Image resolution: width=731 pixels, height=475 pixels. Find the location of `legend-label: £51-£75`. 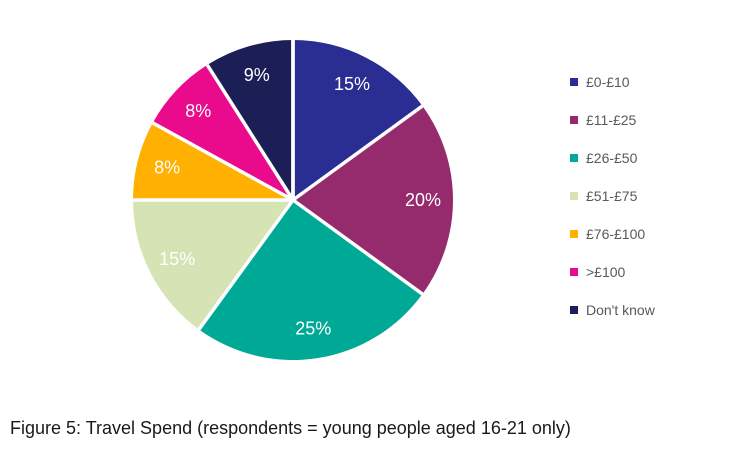

legend-label: £51-£75 is located at coordinates (612, 196).